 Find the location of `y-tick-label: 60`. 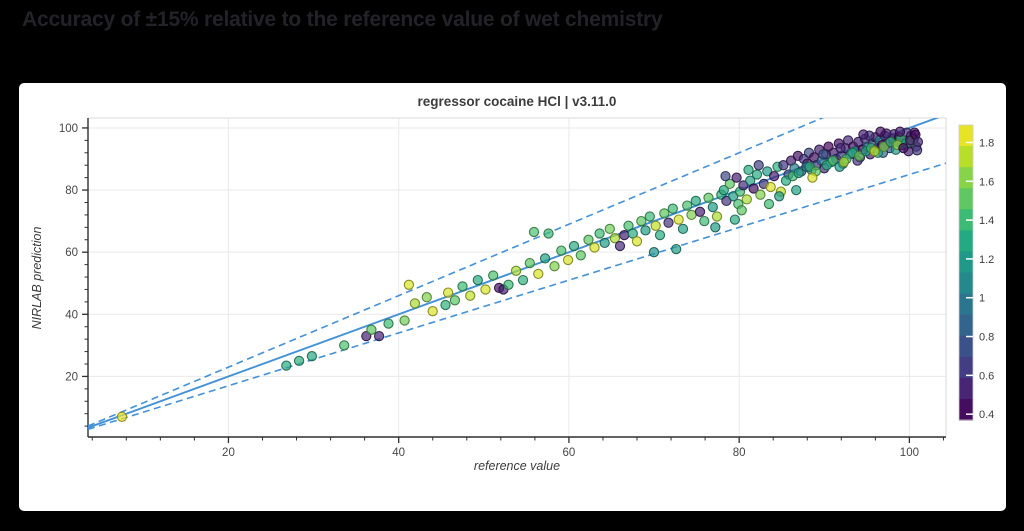

y-tick-label: 60 is located at coordinates (71, 253).